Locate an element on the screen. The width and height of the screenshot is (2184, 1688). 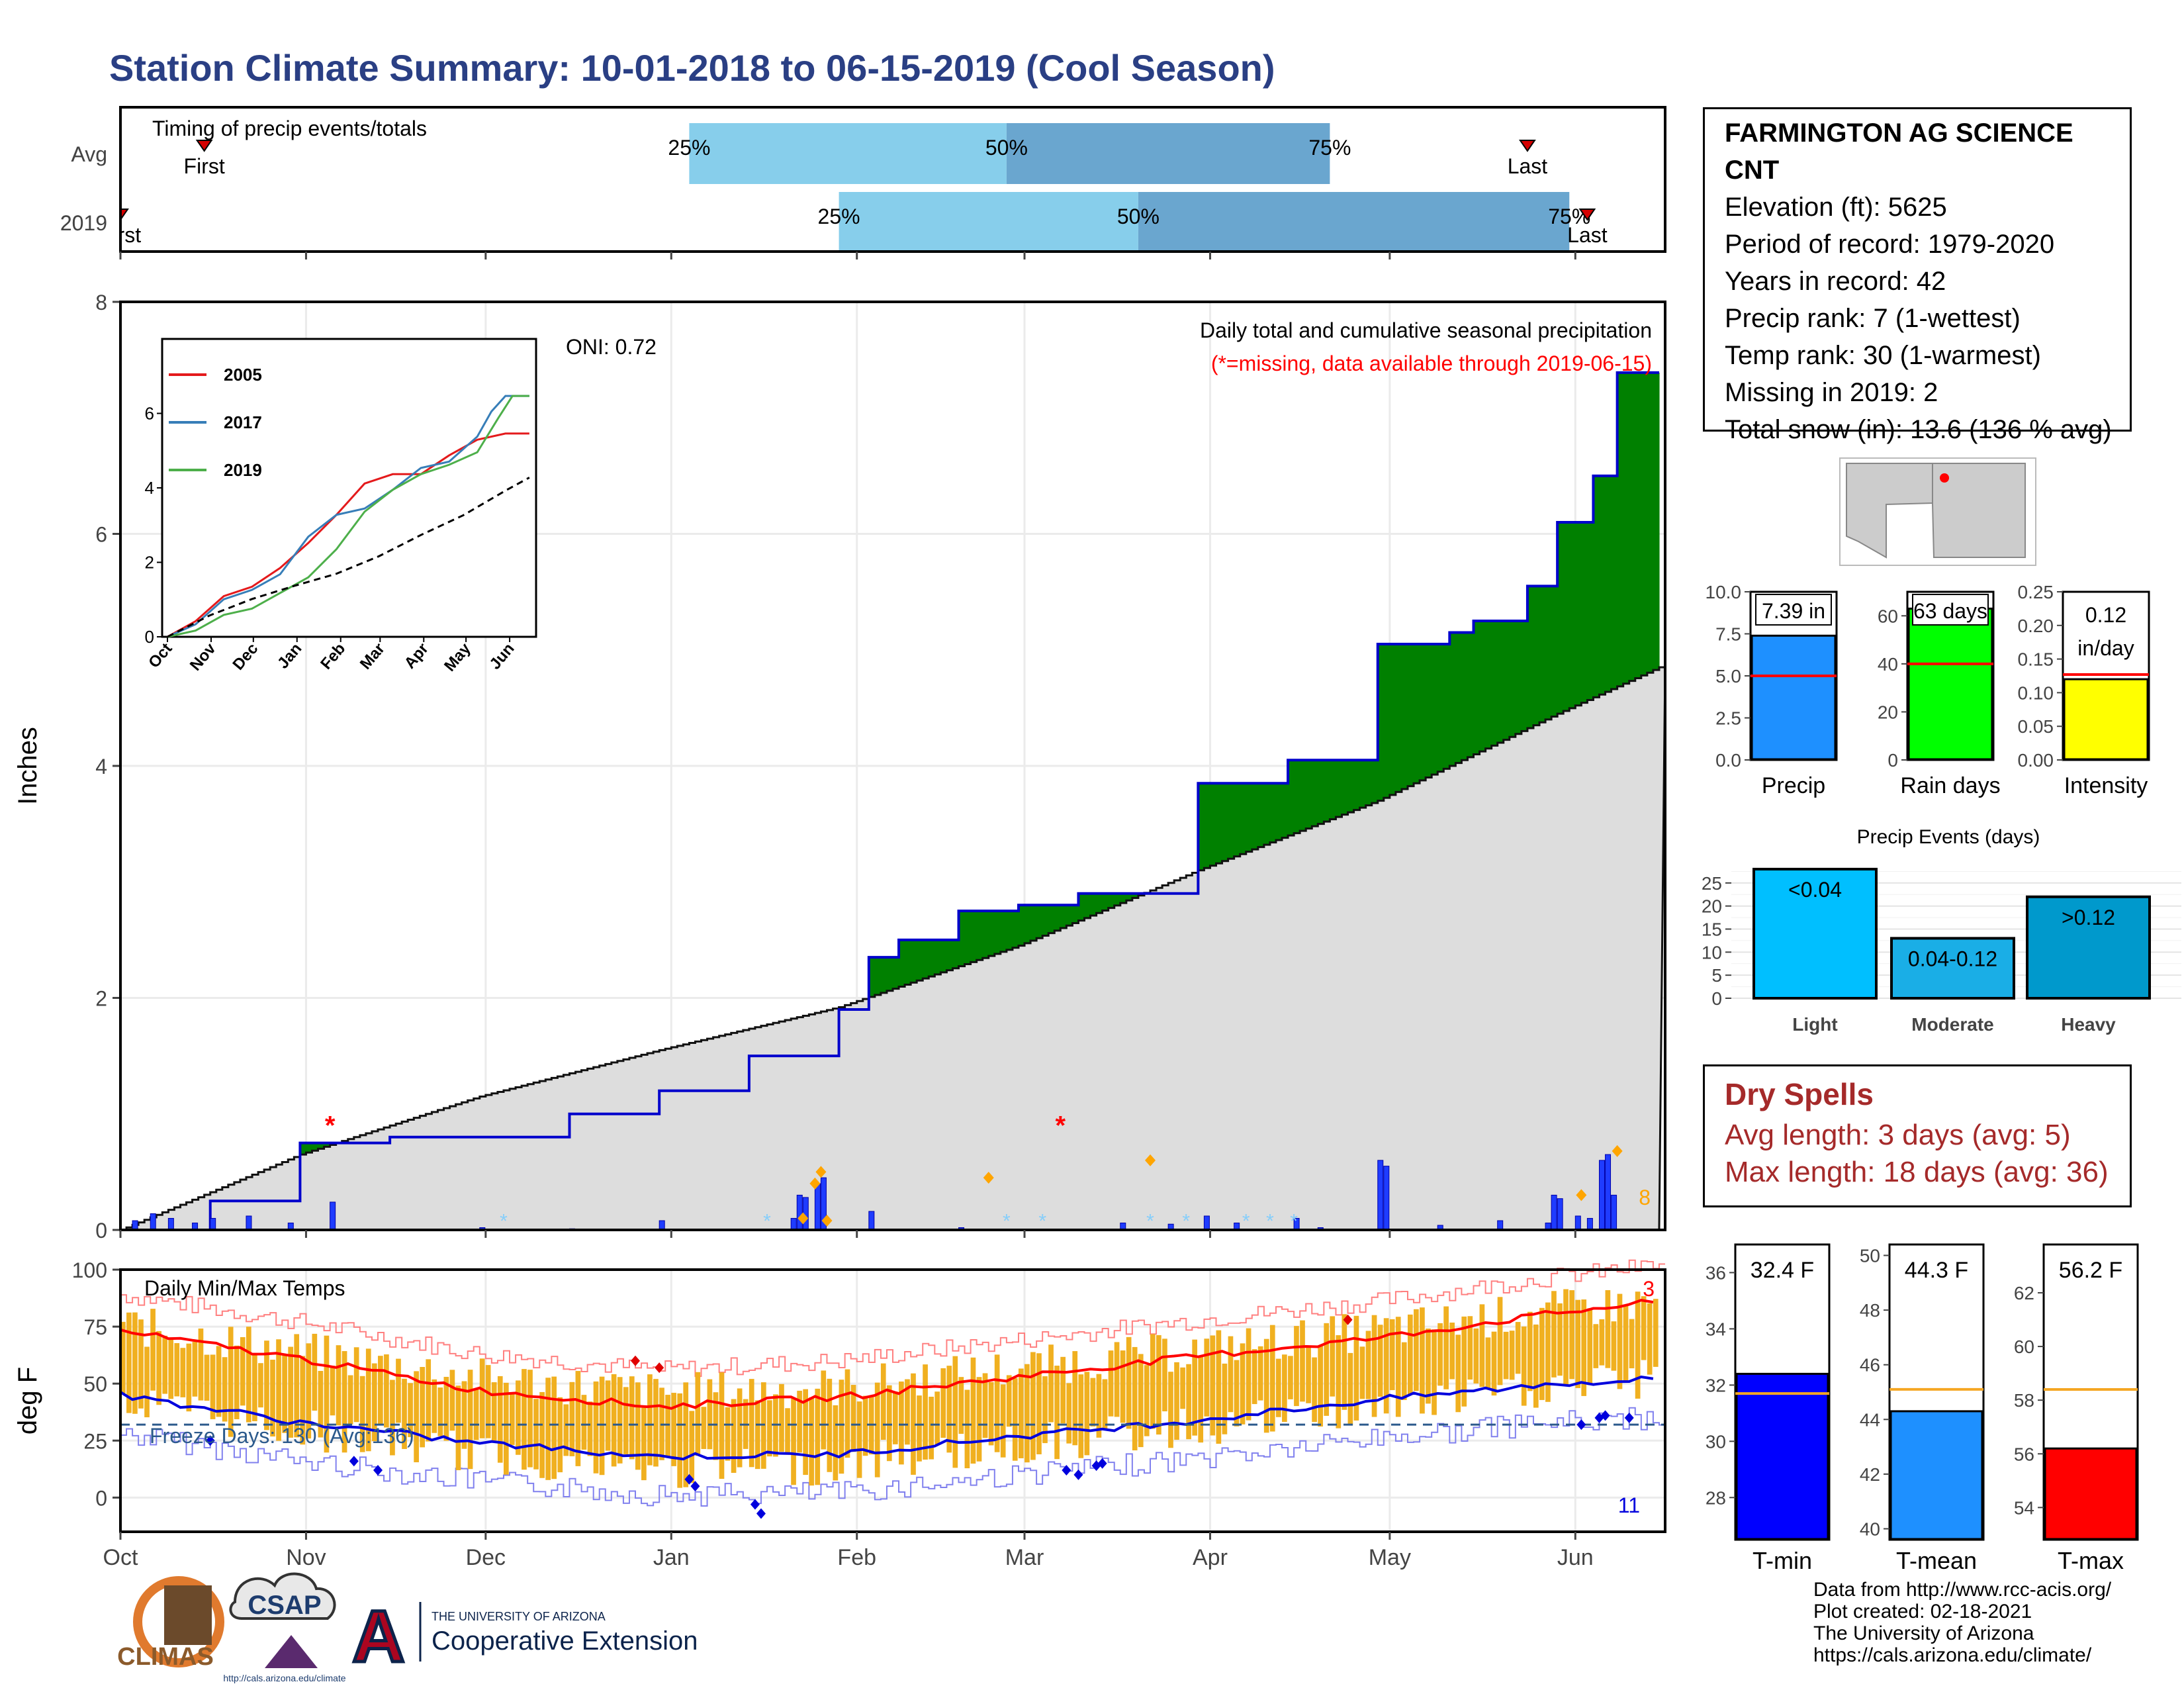
mini-bar-y-tick-label: 0.05 is located at coordinates (2036, 726).